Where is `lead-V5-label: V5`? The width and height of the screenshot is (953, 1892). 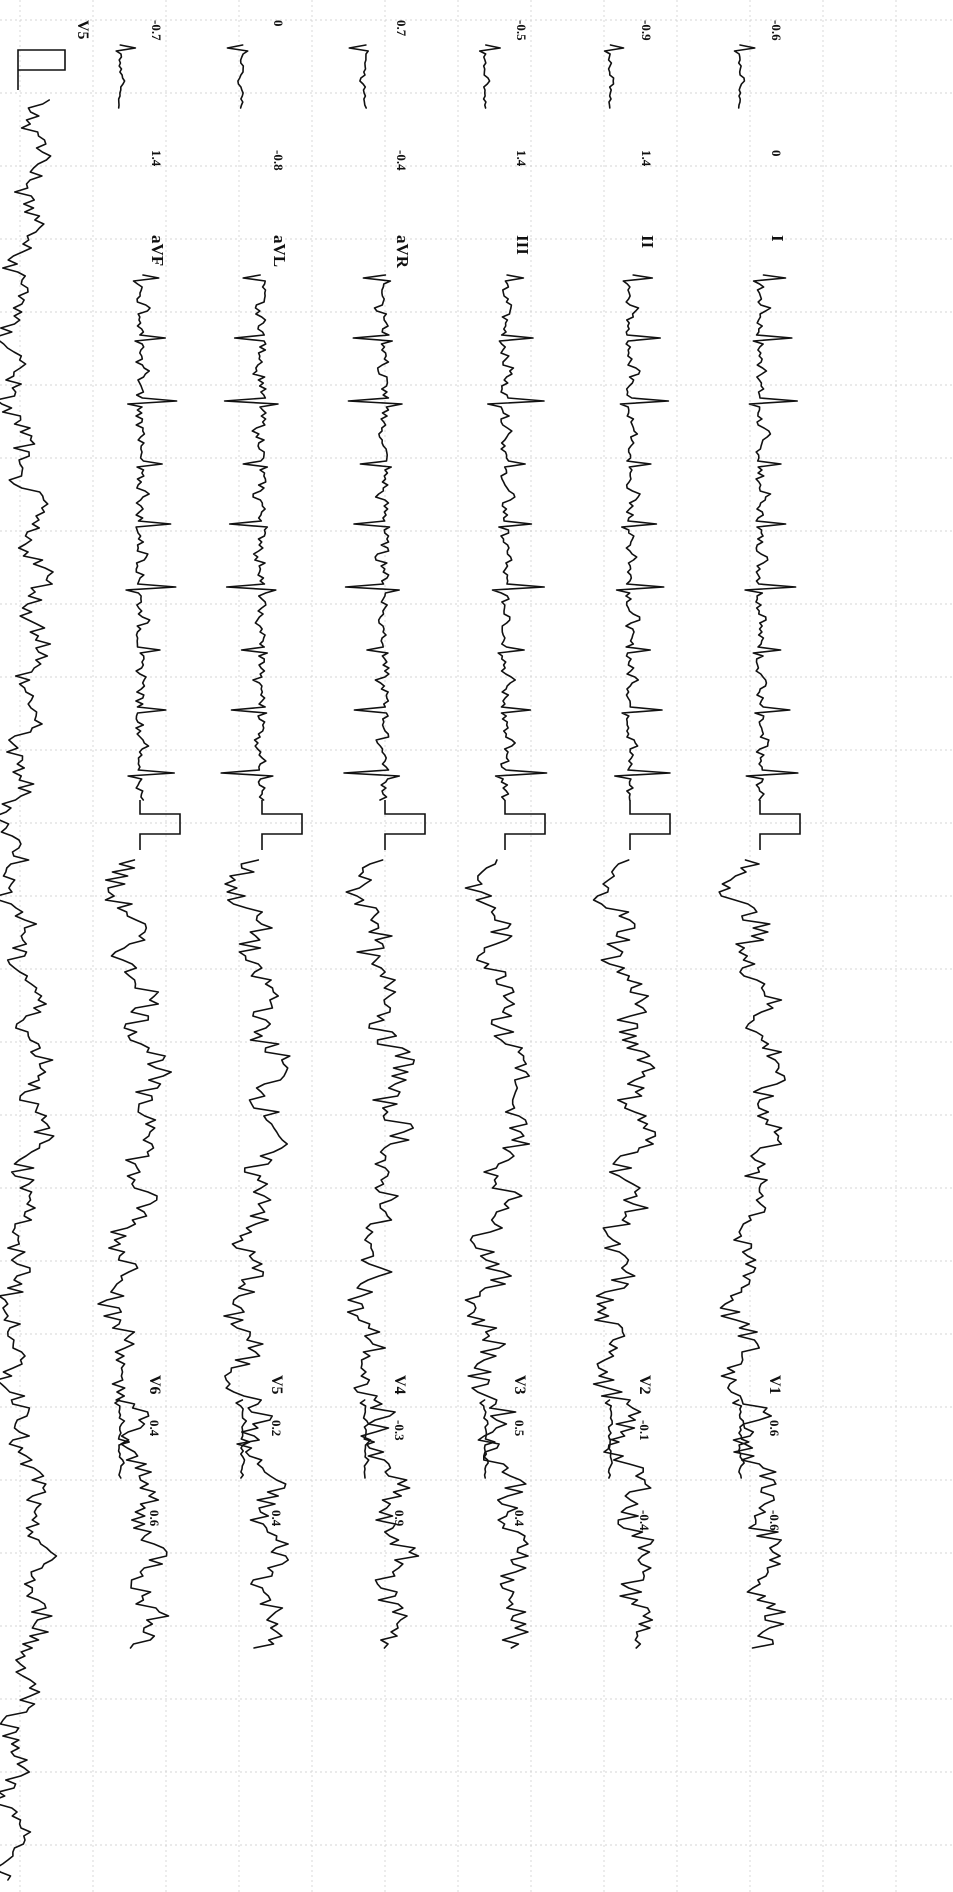
lead-V5-label: V5 is located at coordinates (276, 1385).